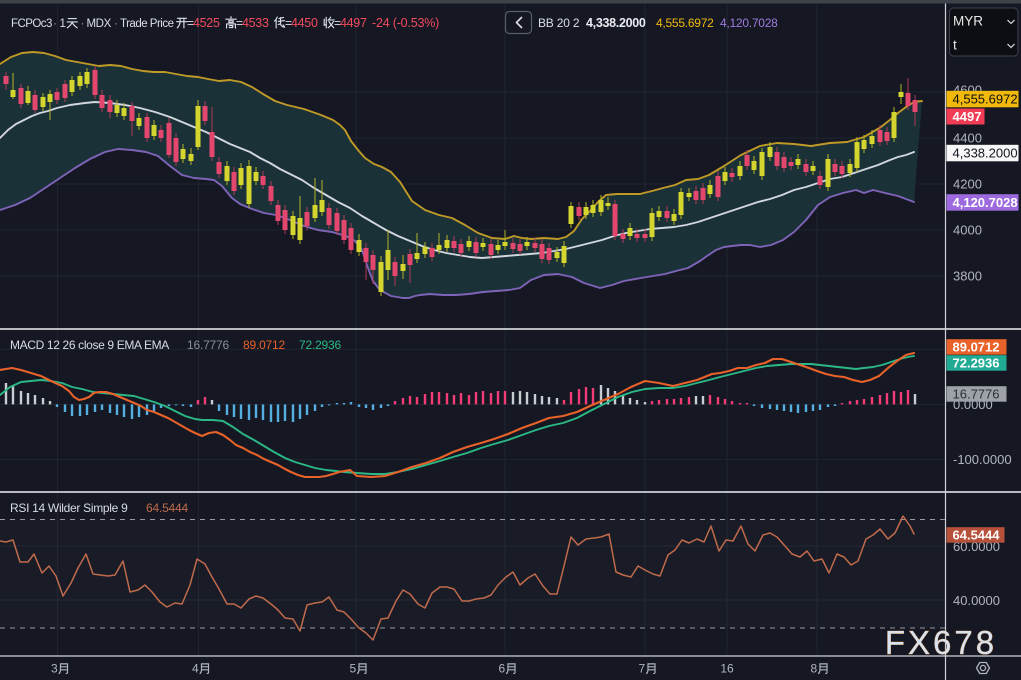 This screenshot has height=680, width=1021. Describe the element at coordinates (195, 669) in the screenshot. I see `svg-text: 4` at that location.